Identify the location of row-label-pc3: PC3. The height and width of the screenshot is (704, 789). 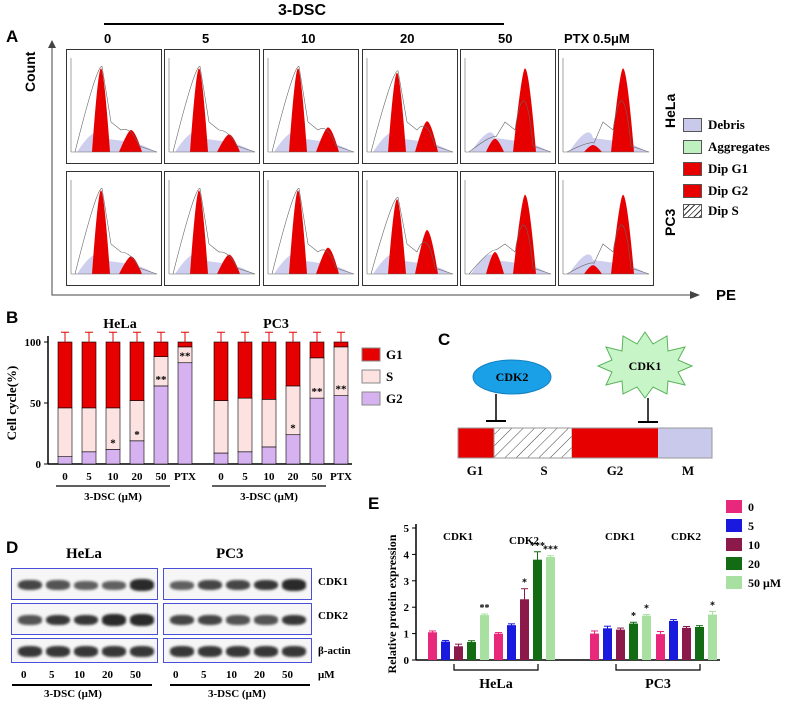
(670, 222).